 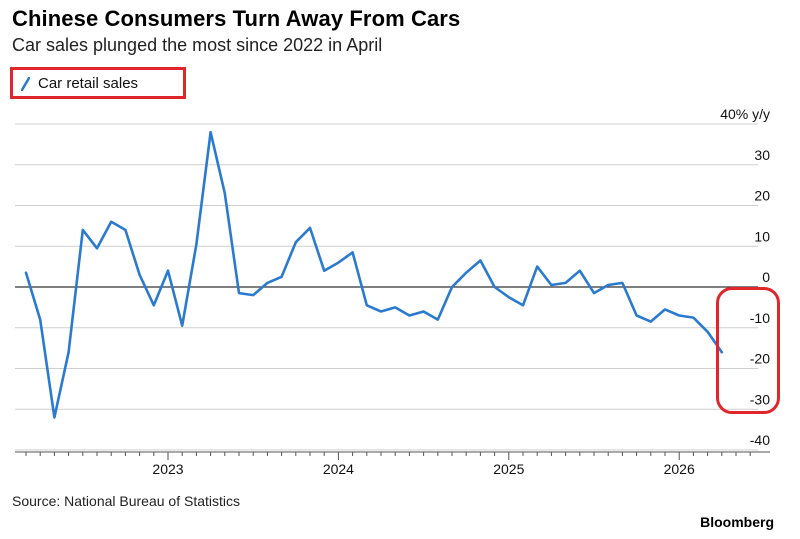 I want to click on x-tick-label: 2023, so click(x=167, y=469).